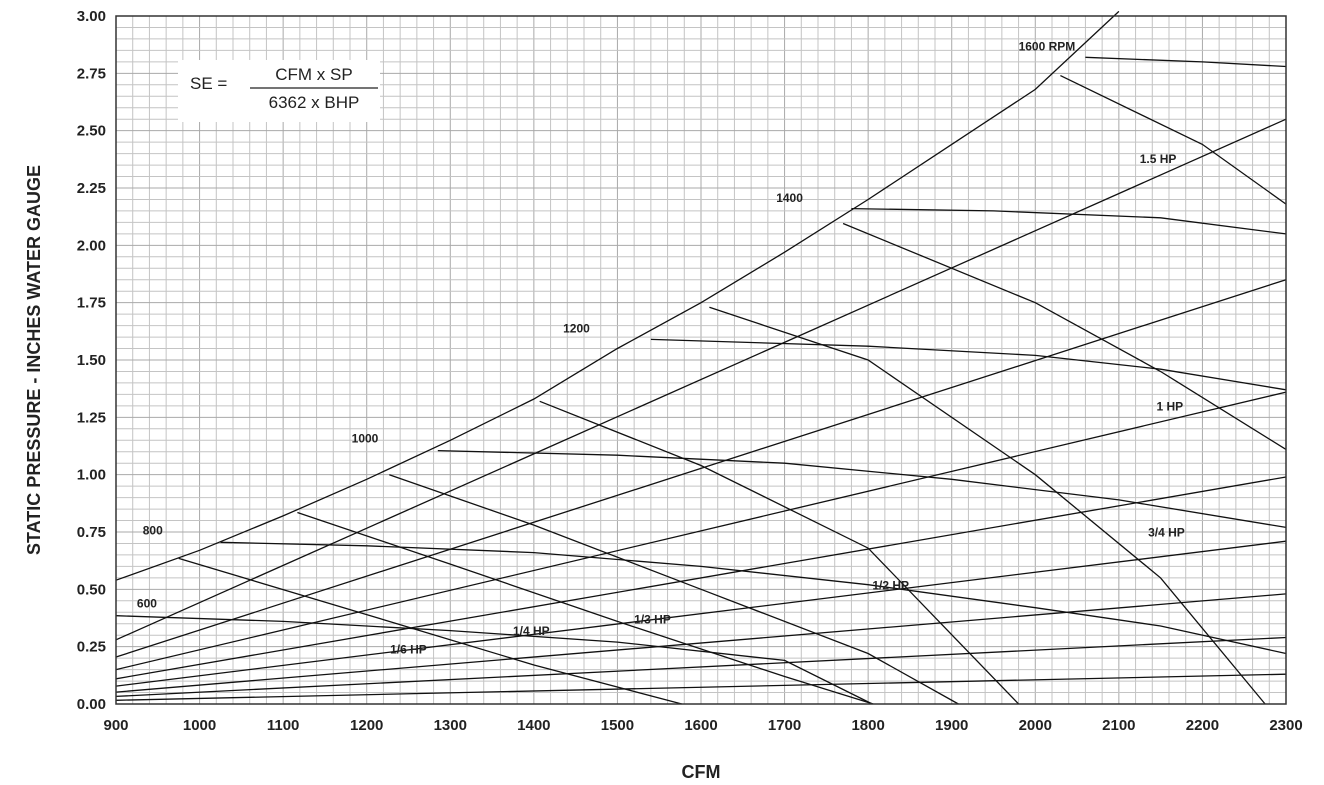  Describe the element at coordinates (153, 530) in the screenshot. I see `rpm-curve-label: 800` at that location.